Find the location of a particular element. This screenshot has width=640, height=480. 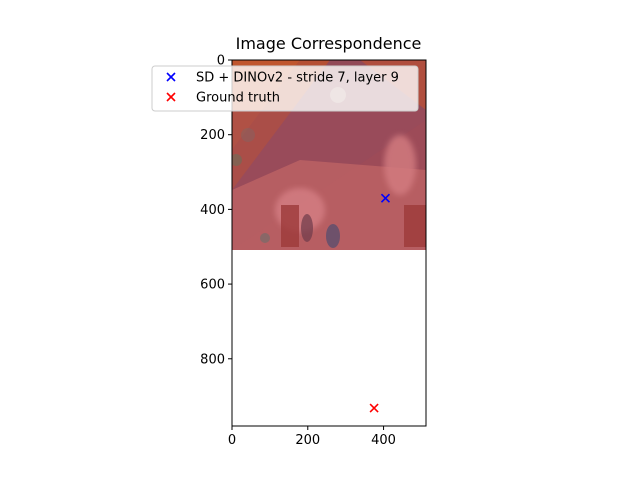

chart-title: Image Correspondence is located at coordinates (329, 43).